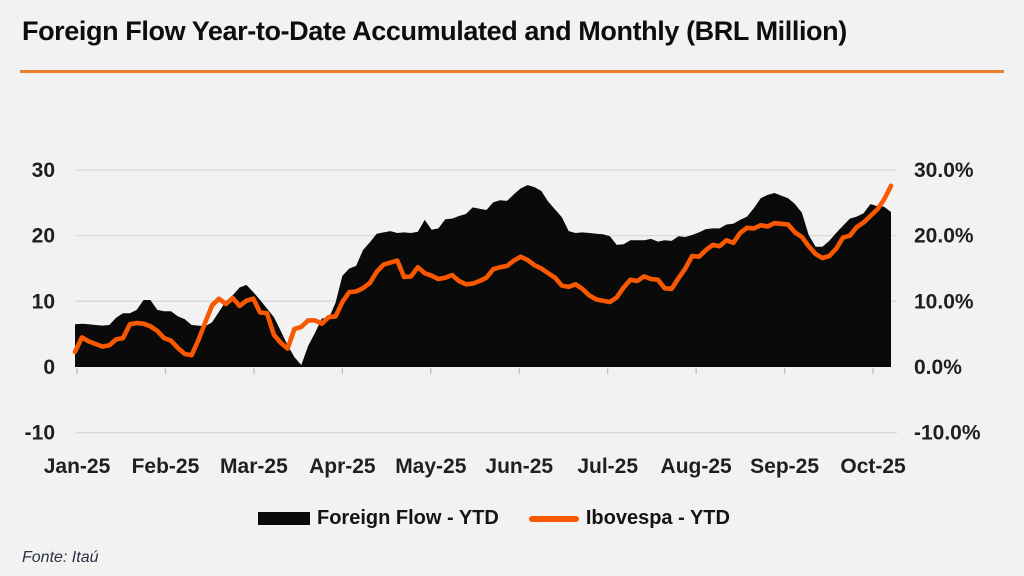 This screenshot has height=576, width=1024. Describe the element at coordinates (944, 236) in the screenshot. I see `right-axis-label: 20.0%` at that location.